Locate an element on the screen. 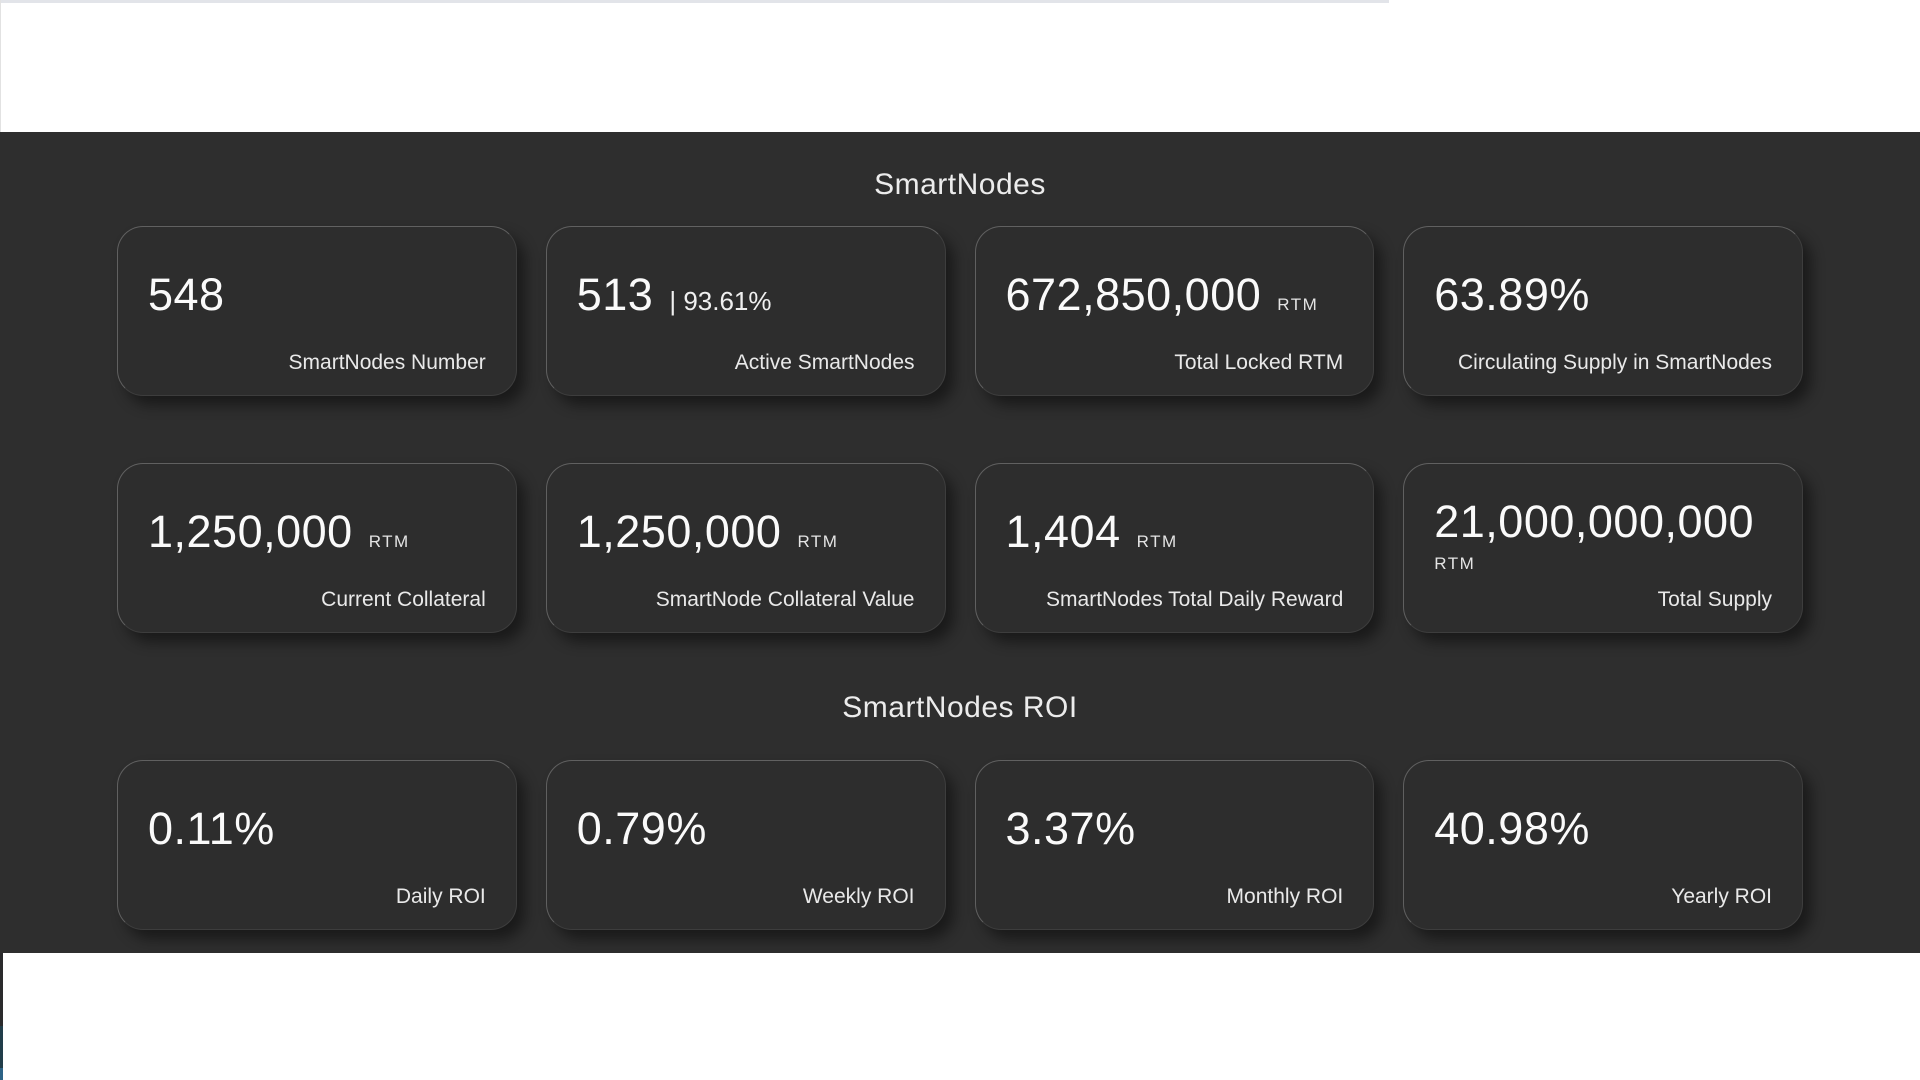 The width and height of the screenshot is (1920, 1080). stat-label: Total Locked RTM is located at coordinates (1259, 362).